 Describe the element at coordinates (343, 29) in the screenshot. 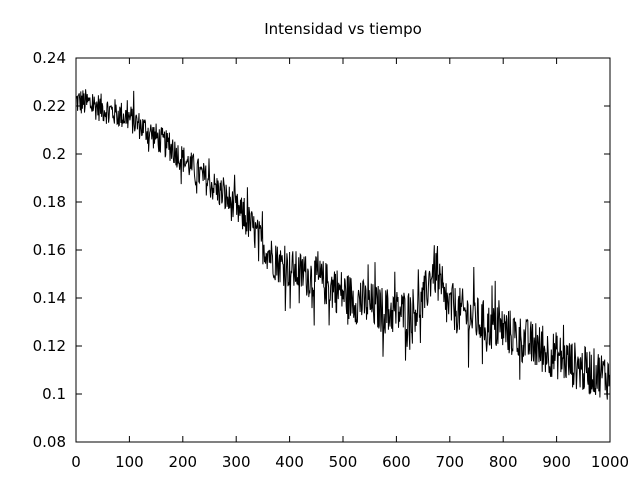

I see `chart-title: Intensidad vs tiempo` at that location.